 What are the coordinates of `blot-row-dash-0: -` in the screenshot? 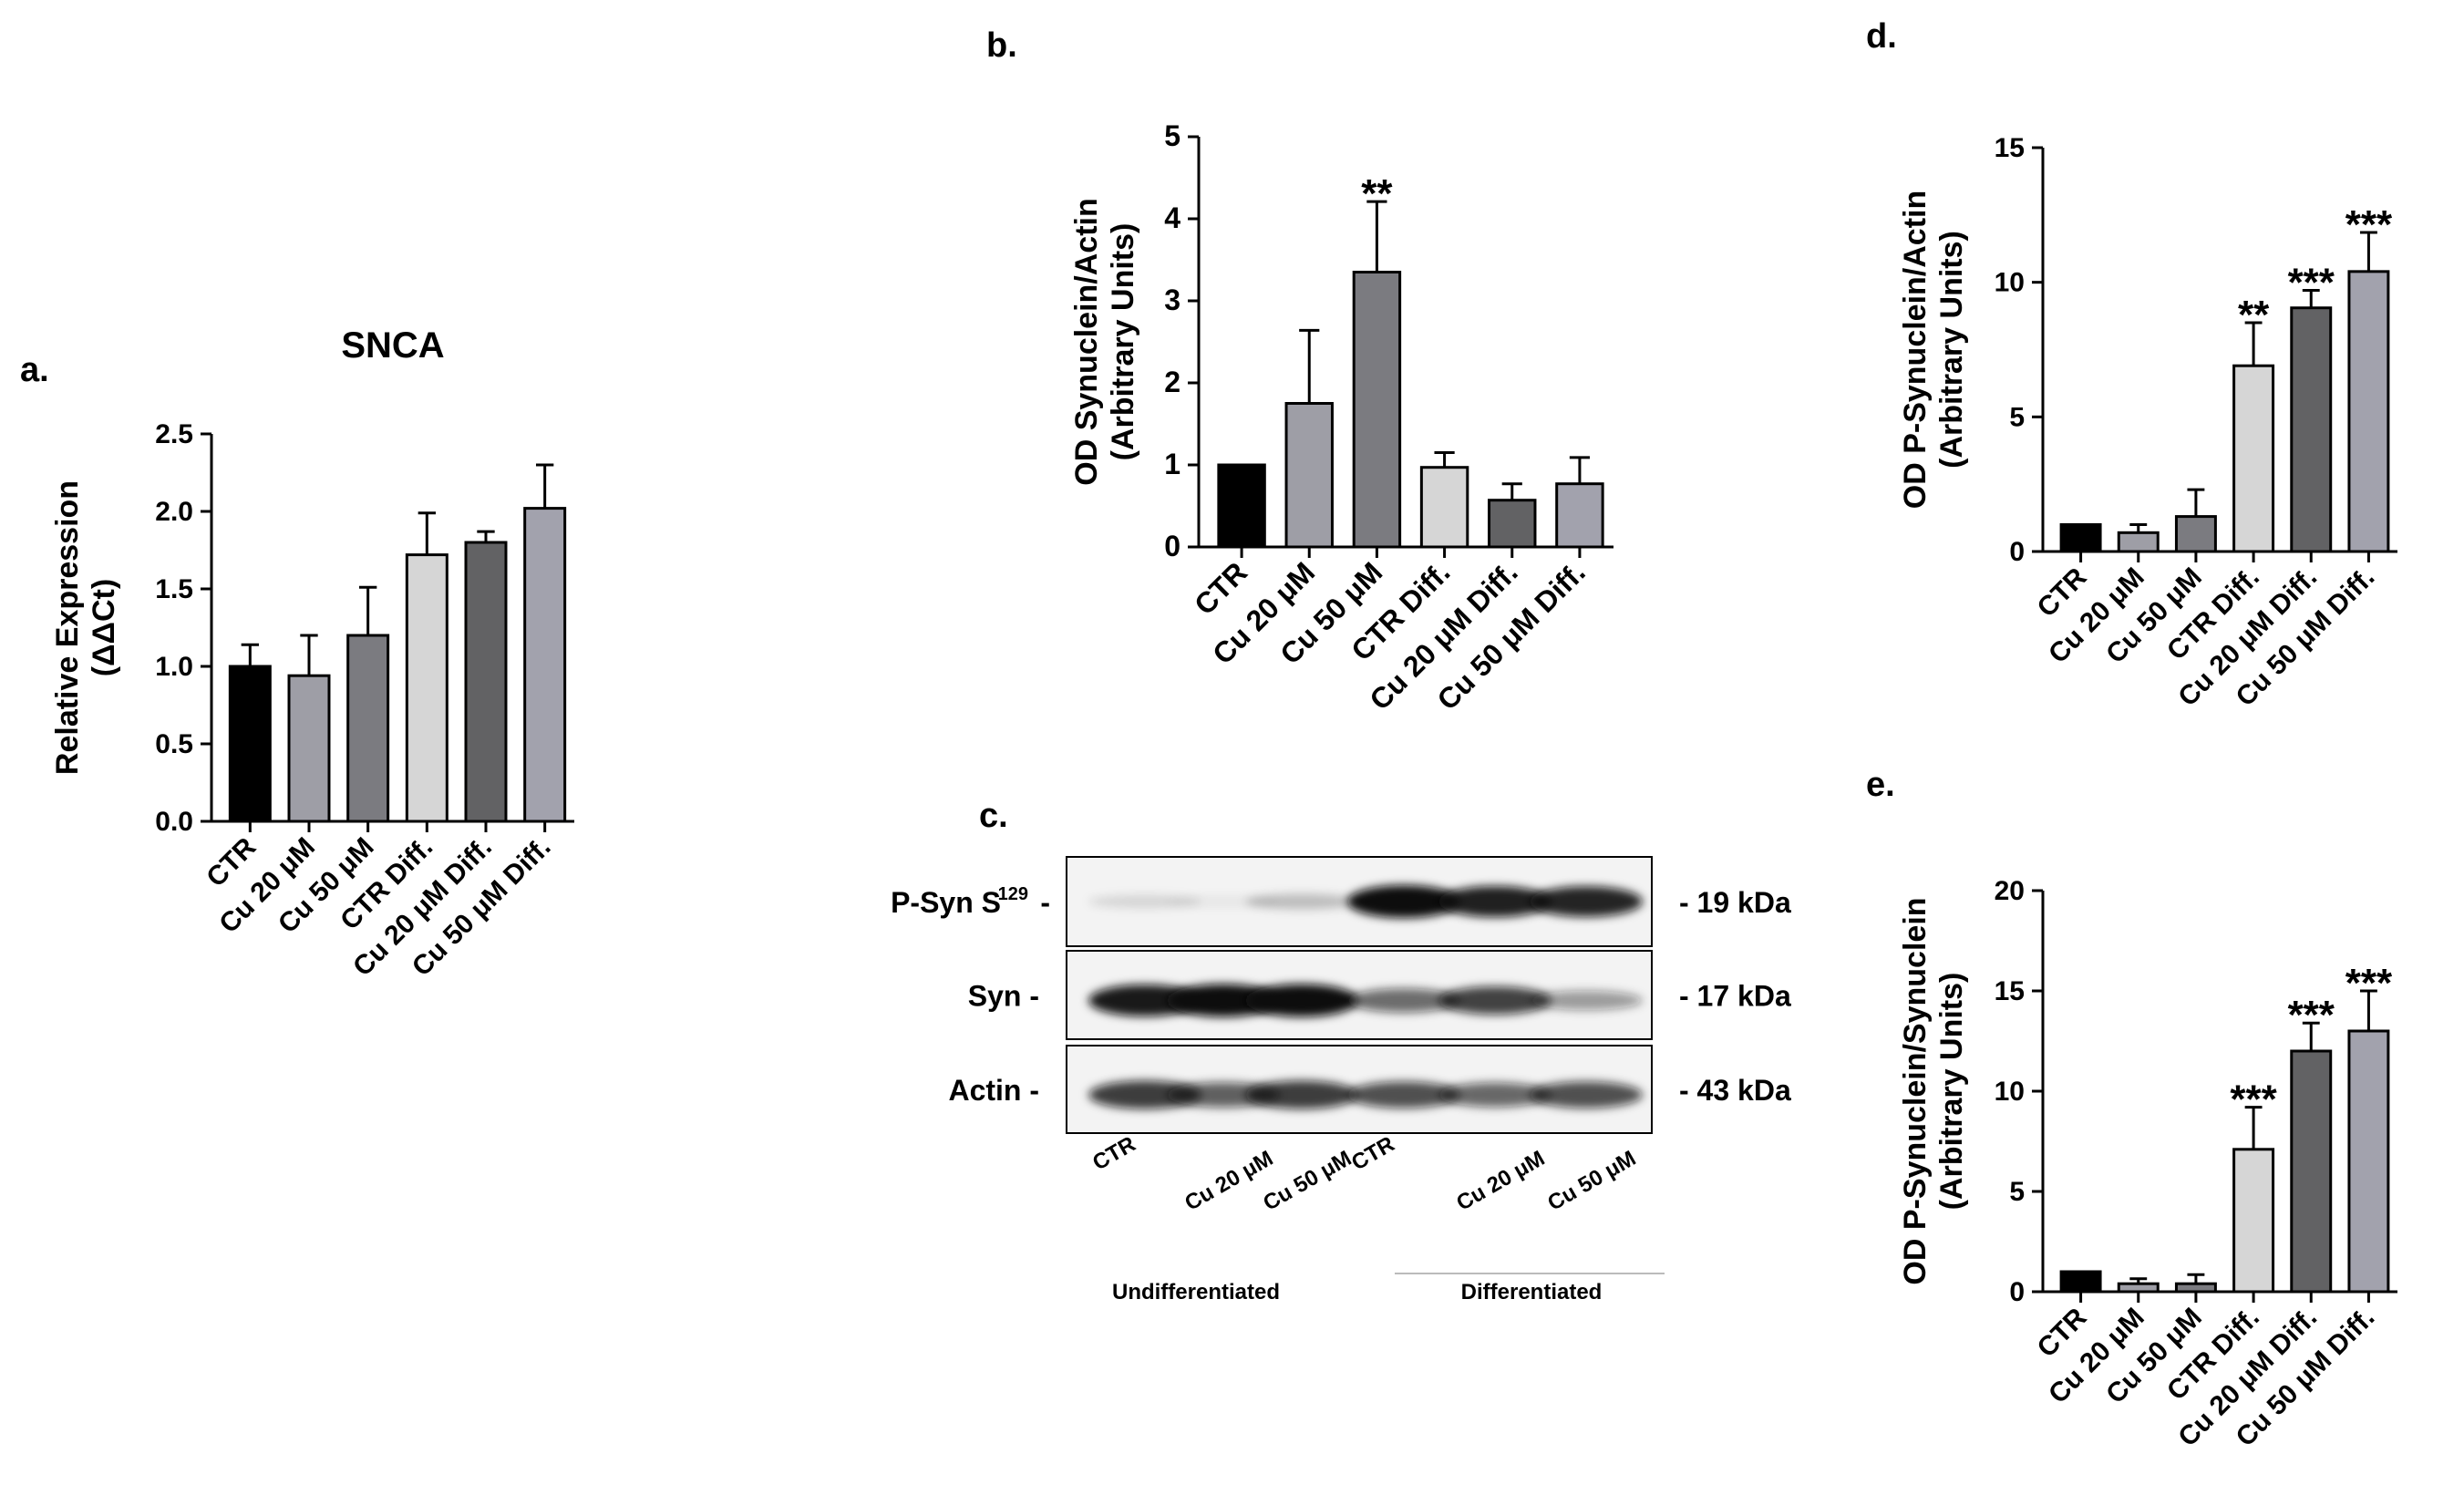 It's located at (1045, 902).